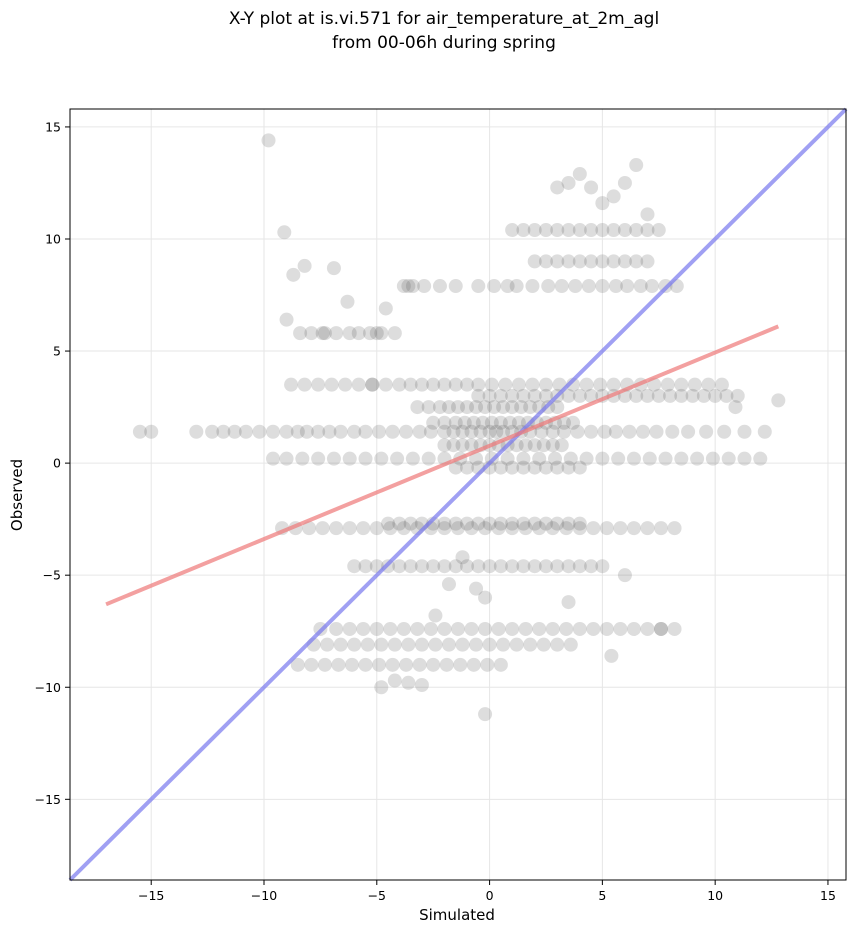  What do you see at coordinates (57, 351) in the screenshot?
I see `y-tick-label: 5` at bounding box center [57, 351].